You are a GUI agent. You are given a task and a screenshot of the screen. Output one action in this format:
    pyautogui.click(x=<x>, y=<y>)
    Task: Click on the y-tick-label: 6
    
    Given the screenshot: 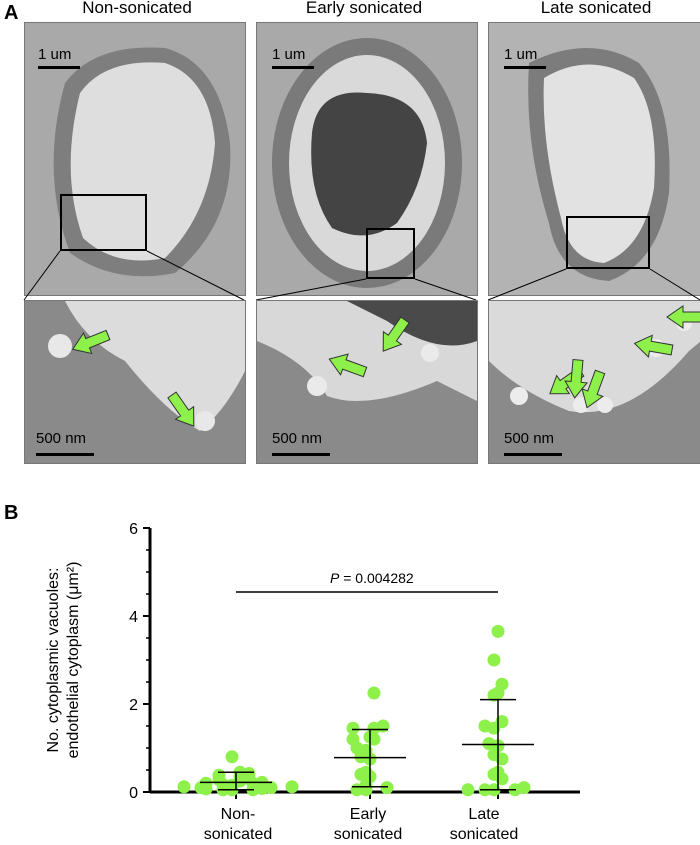 What is the action you would take?
    pyautogui.click(x=133, y=529)
    